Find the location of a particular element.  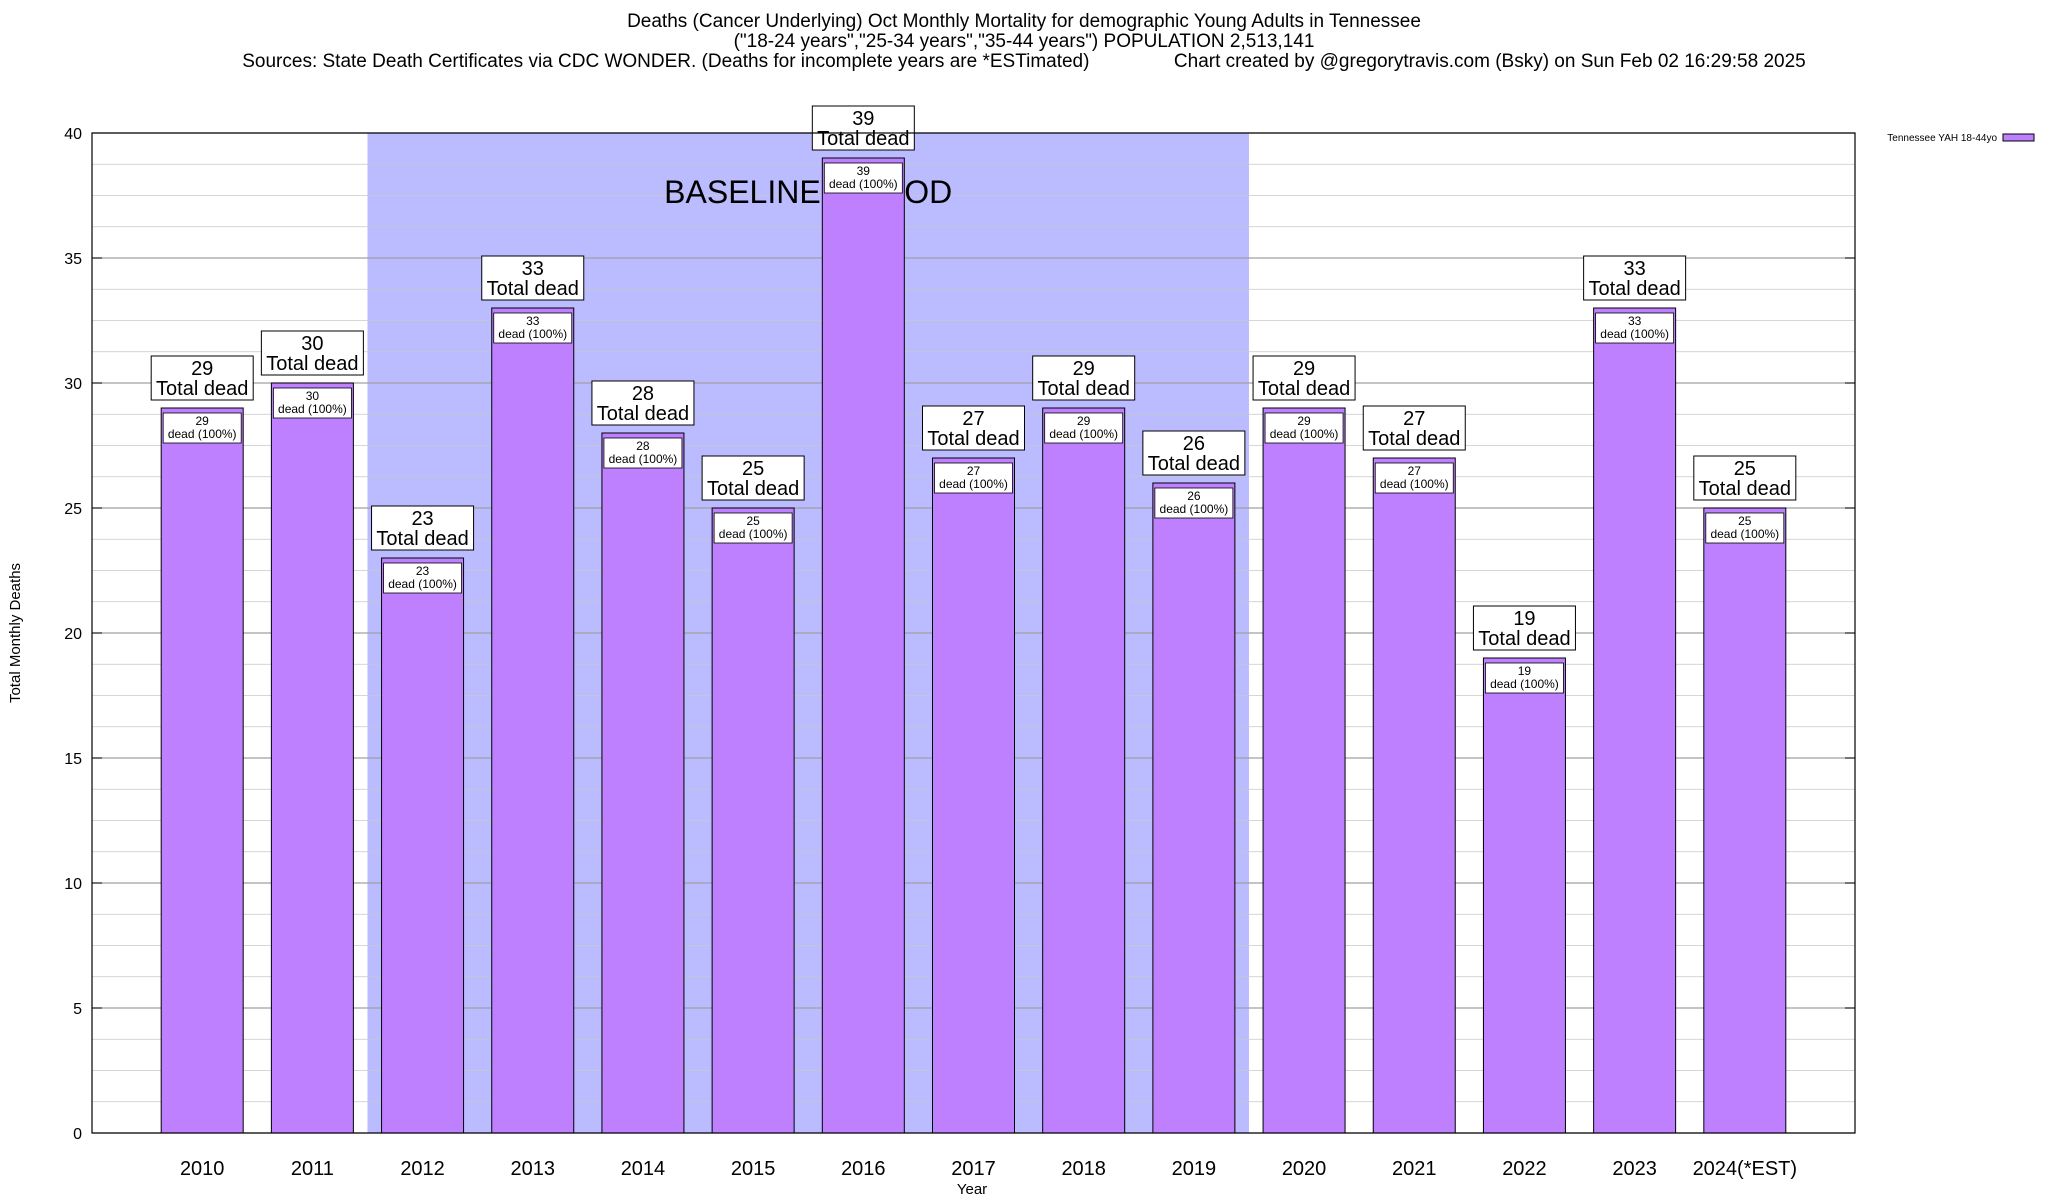

bar-total-value-label: 26 is located at coordinates (1194, 444).